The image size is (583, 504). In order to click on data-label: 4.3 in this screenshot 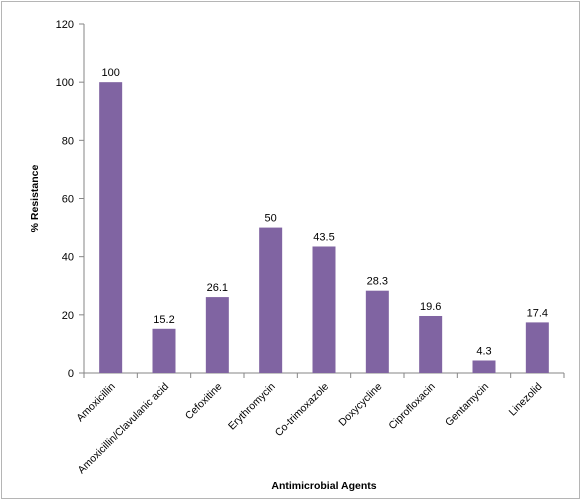, I will do `click(483, 351)`.